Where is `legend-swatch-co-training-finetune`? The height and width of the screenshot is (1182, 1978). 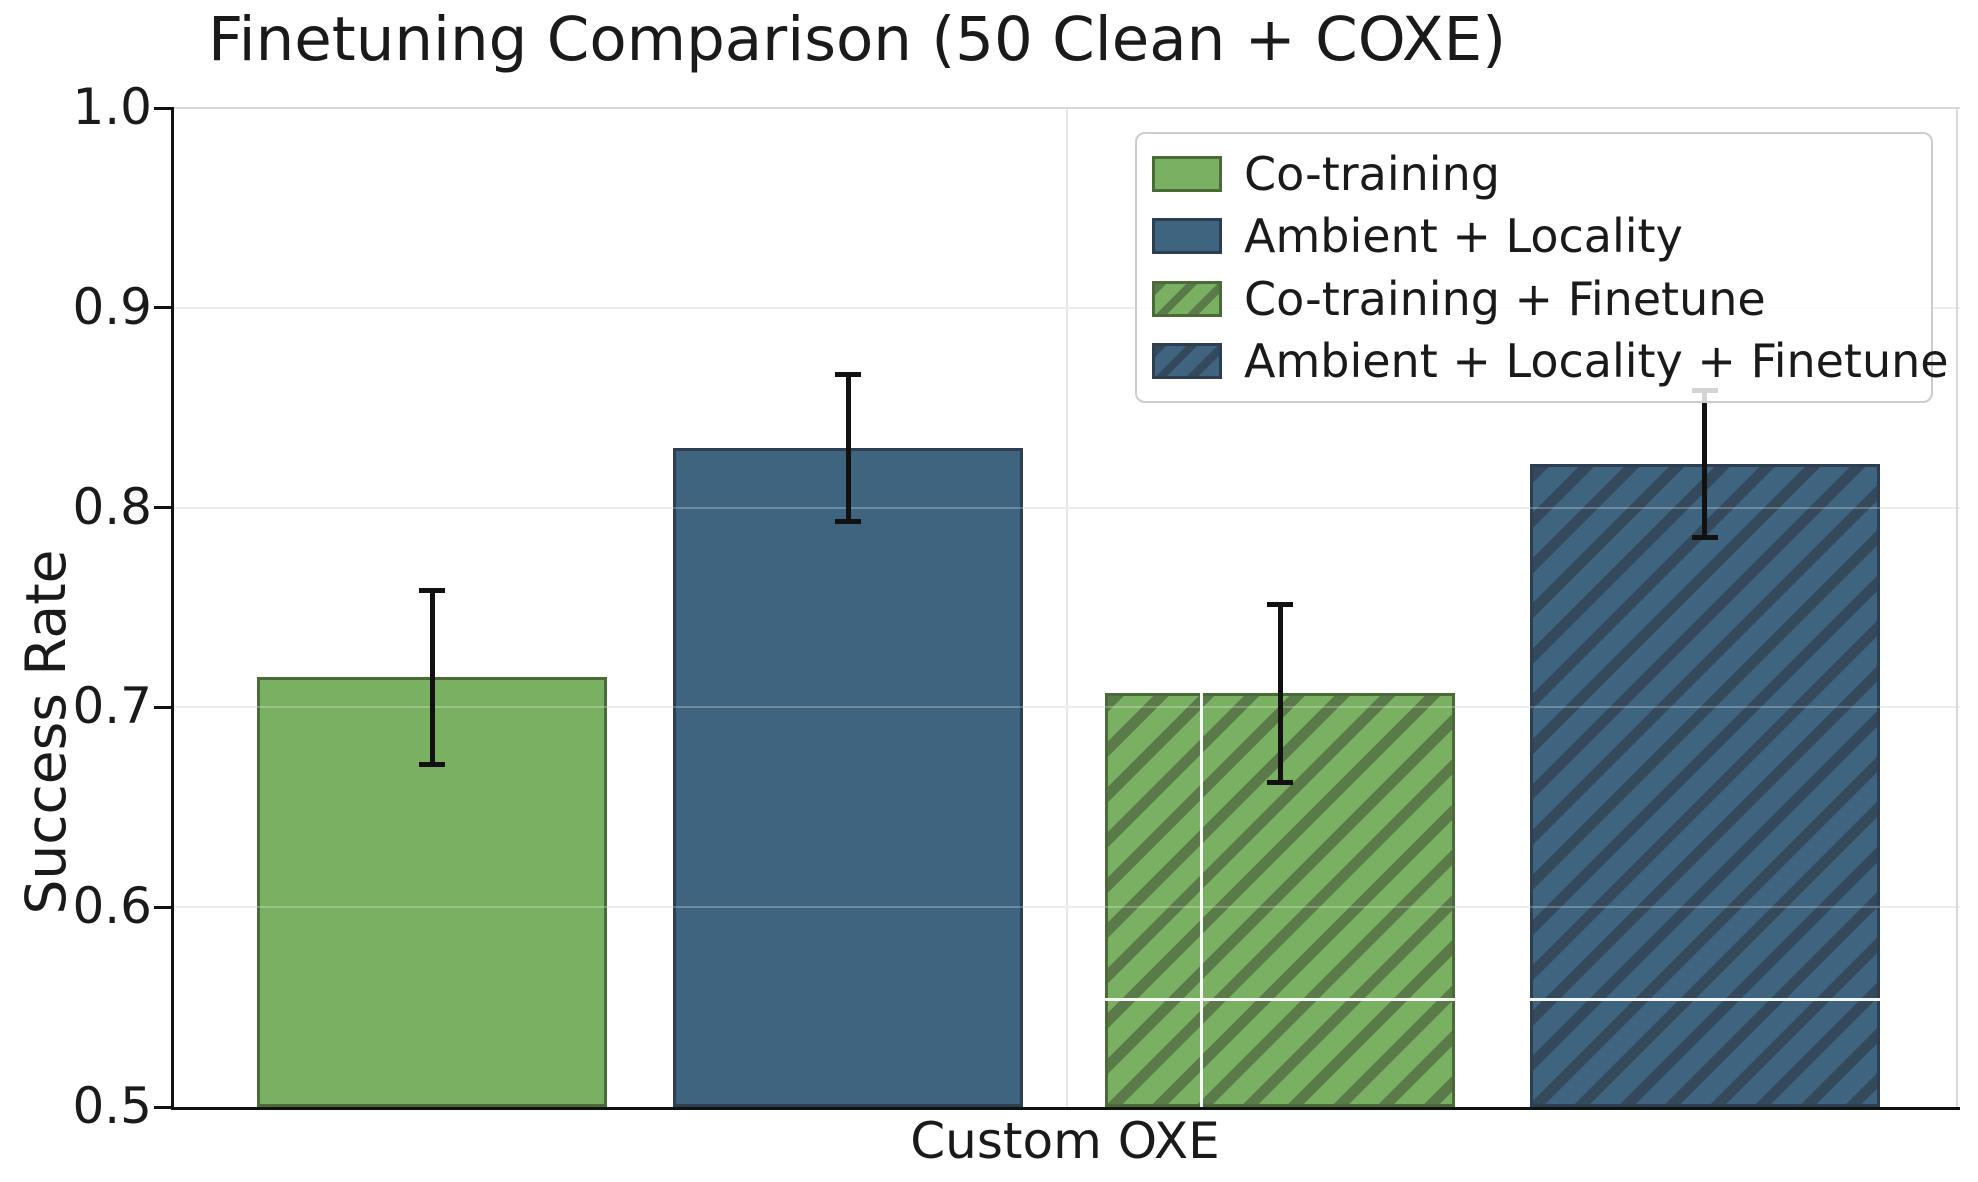
legend-swatch-co-training-finetune is located at coordinates (1187, 298).